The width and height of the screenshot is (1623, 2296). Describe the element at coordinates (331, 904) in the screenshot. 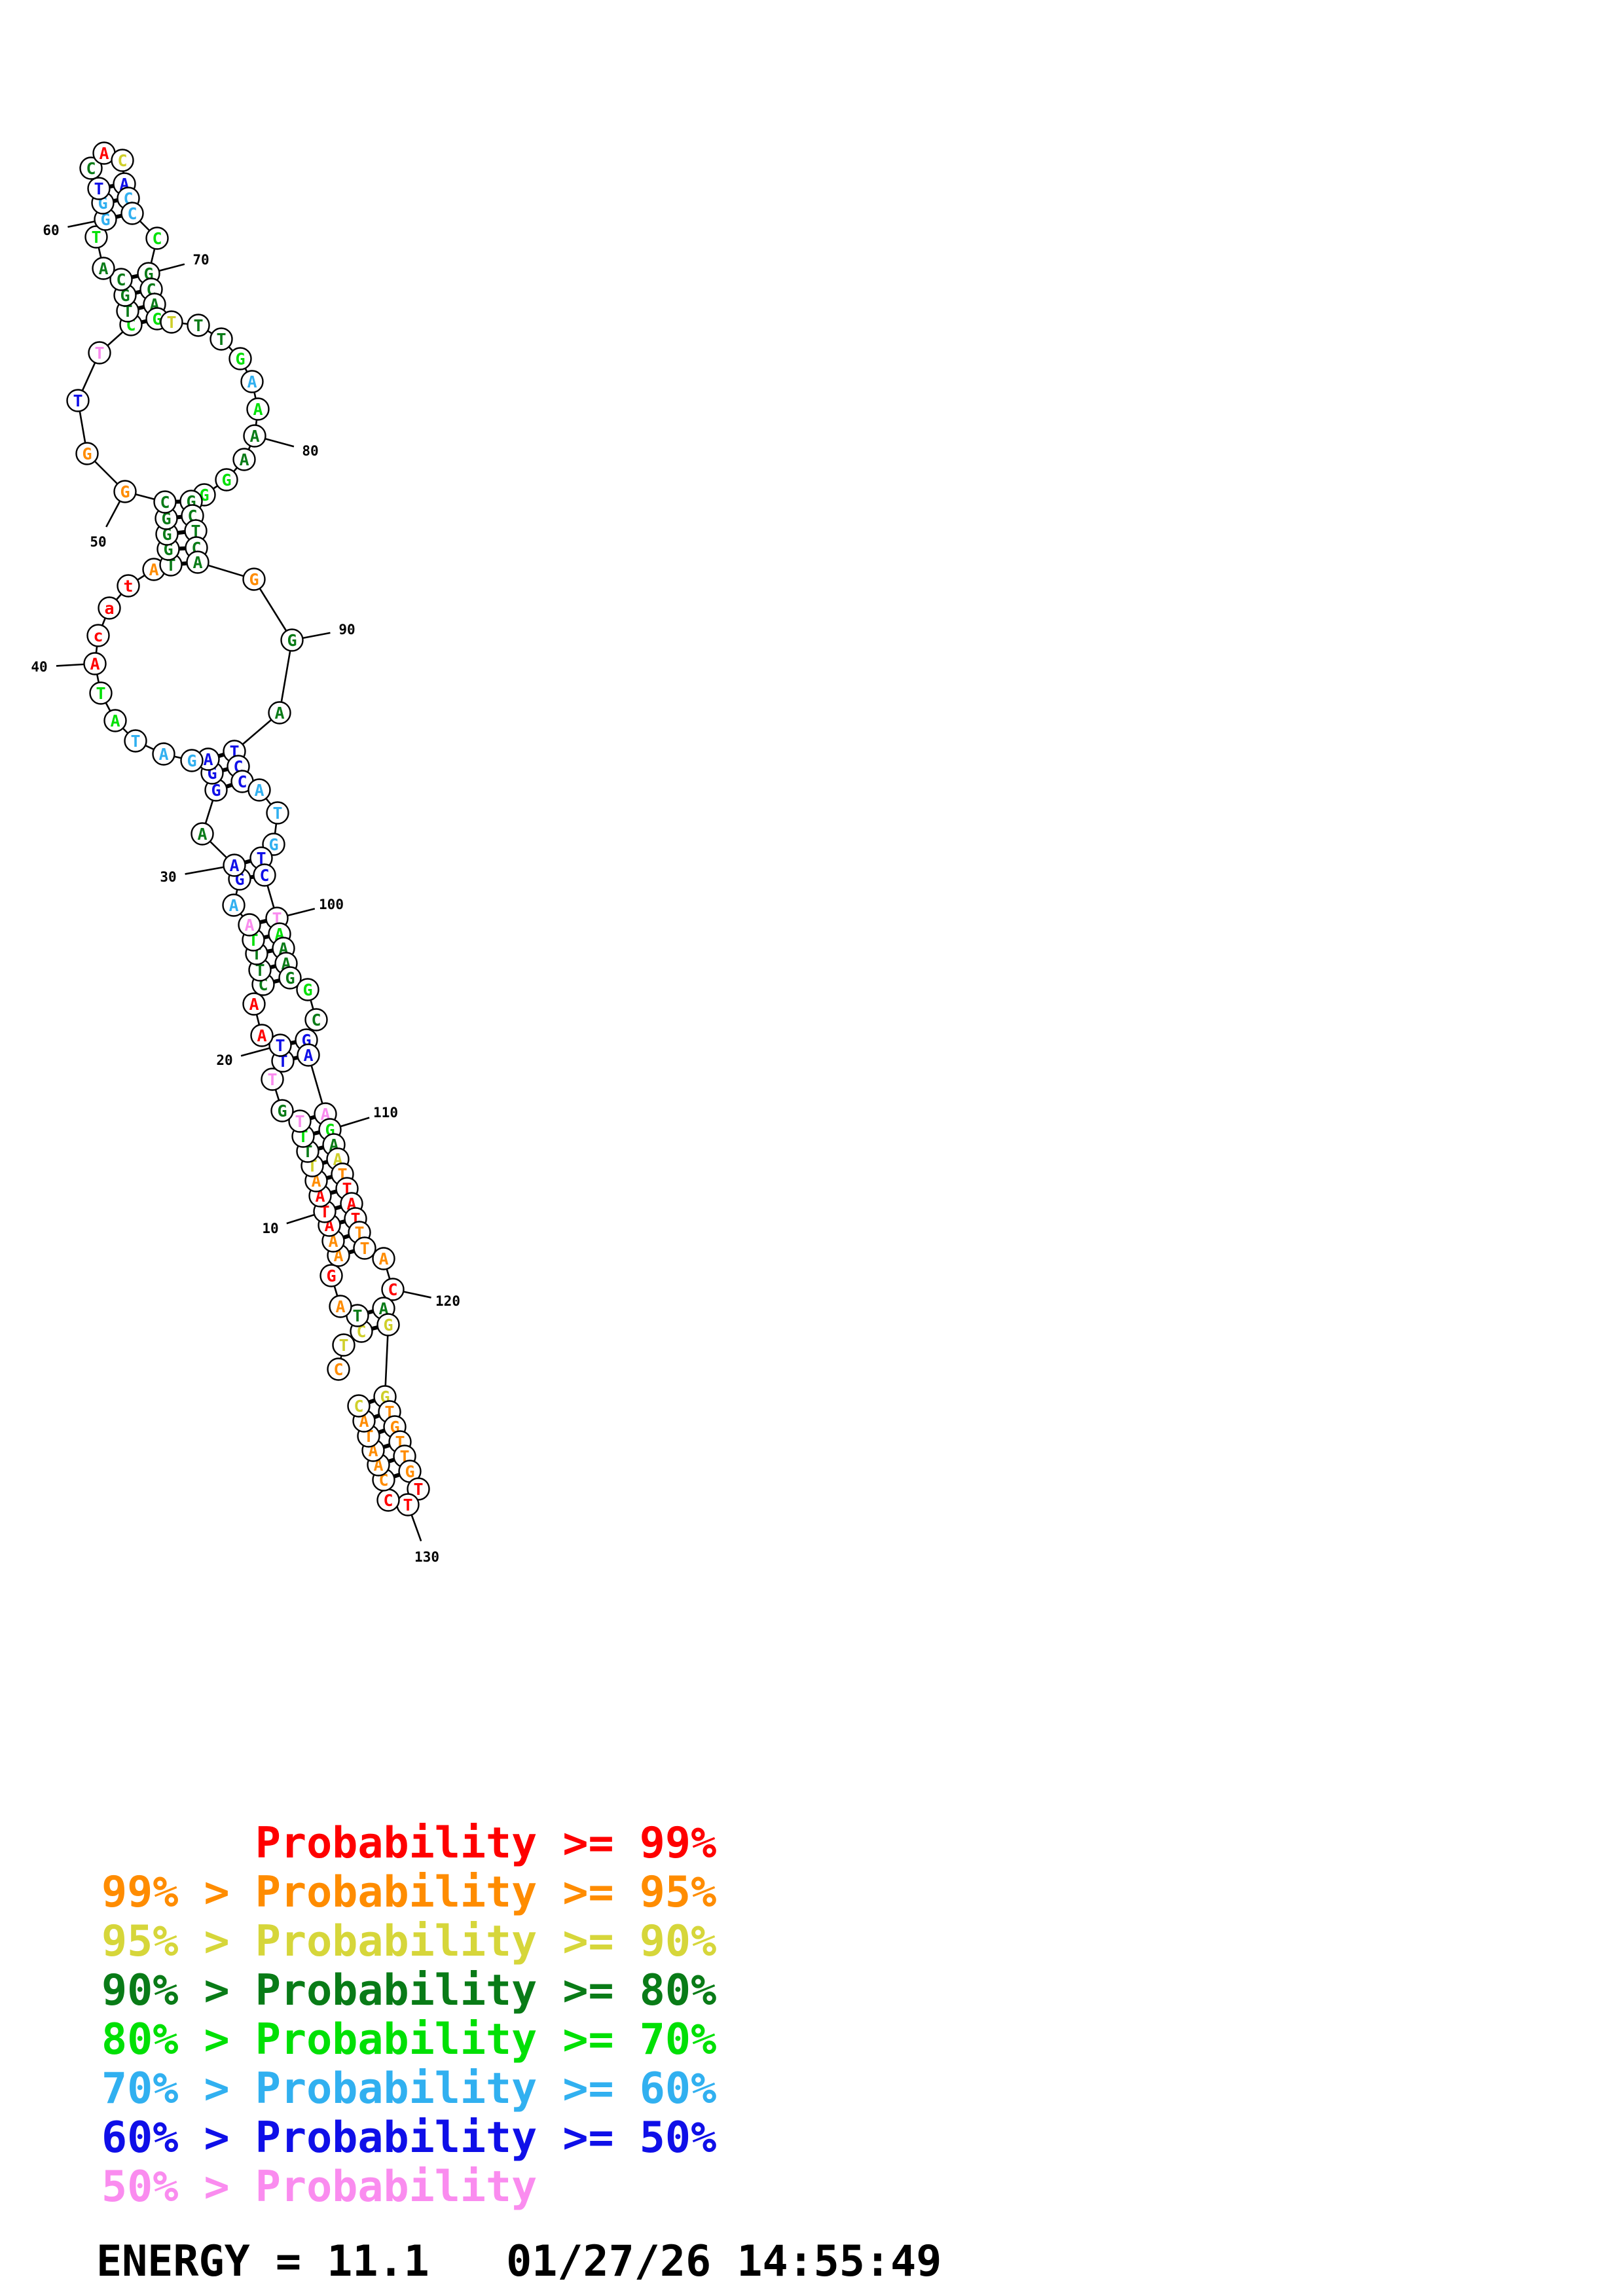

I see `position-number-label: 100` at that location.